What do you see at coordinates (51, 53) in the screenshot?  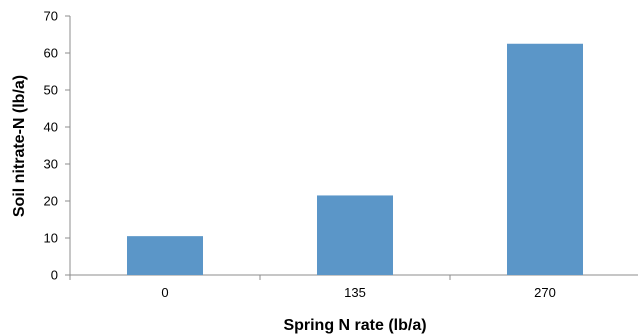 I see `y-tick-label: 60` at bounding box center [51, 53].